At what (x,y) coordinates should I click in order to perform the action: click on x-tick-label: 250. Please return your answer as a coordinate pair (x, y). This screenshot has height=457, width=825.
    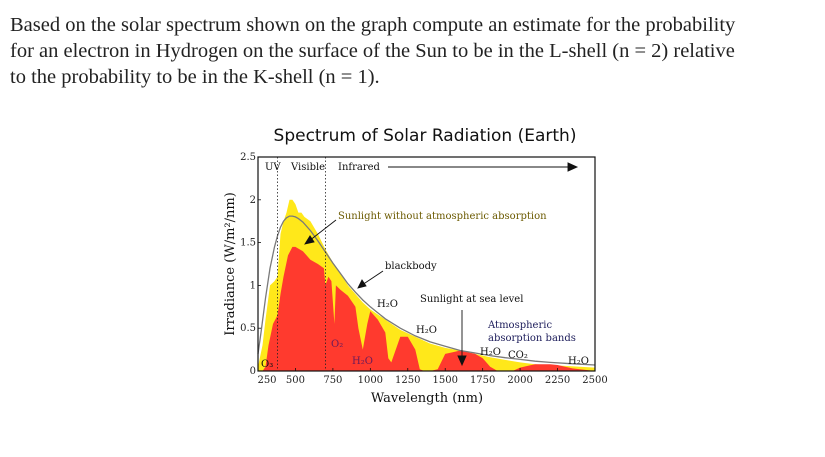
    Looking at the image, I should click on (266, 380).